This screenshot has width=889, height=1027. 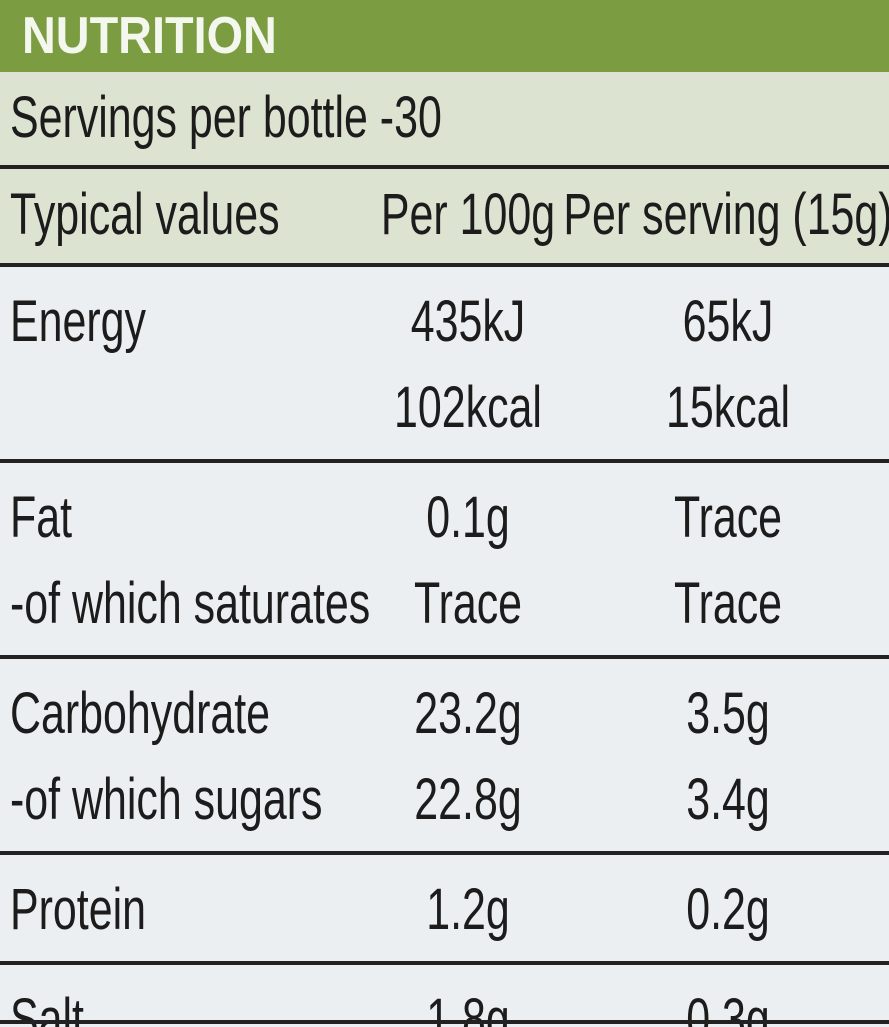 What do you see at coordinates (468, 407) in the screenshot?
I see `per-100g-value: 102kcal` at bounding box center [468, 407].